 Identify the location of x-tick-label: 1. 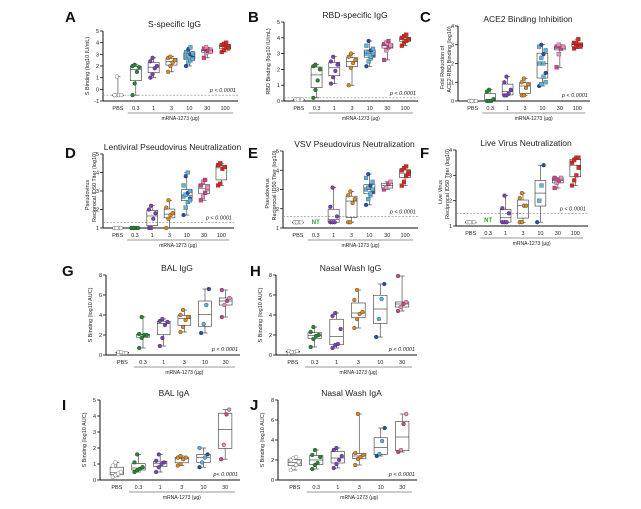
(337, 488).